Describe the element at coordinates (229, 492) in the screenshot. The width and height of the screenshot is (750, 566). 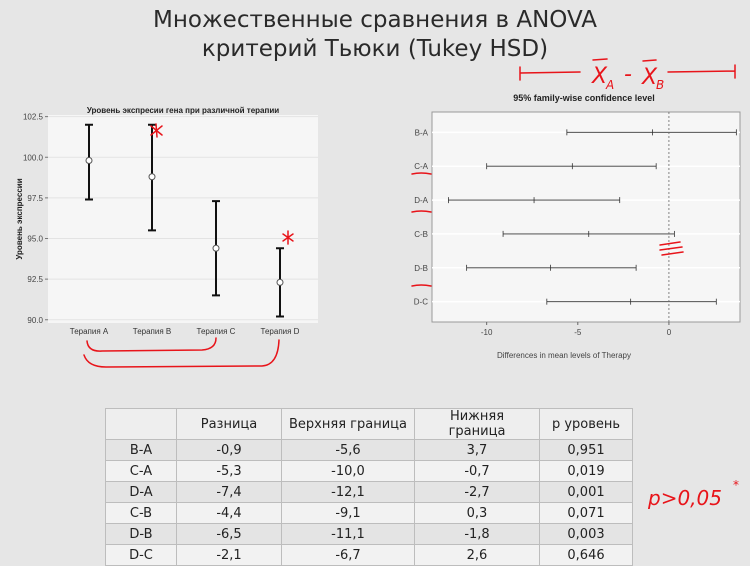
I see `value-cell: -7,4` at that location.